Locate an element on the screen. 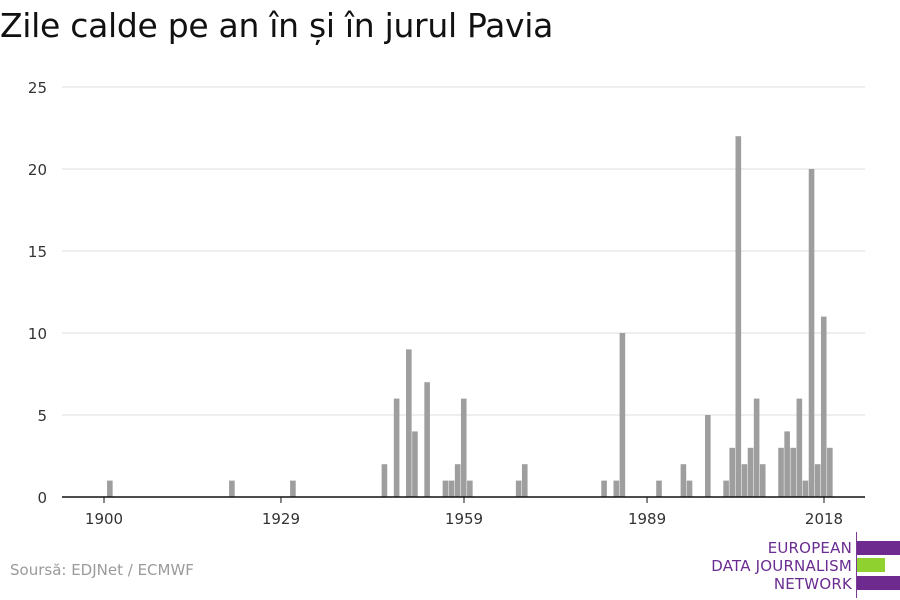  bar-2015 is located at coordinates (805, 488).